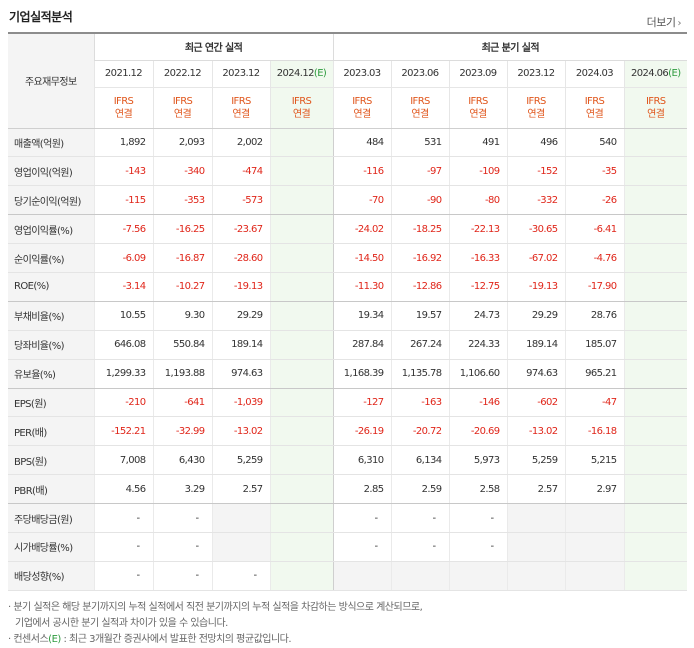  What do you see at coordinates (123, 73) in the screenshot?
I see `period-label: 2021.12` at bounding box center [123, 73].